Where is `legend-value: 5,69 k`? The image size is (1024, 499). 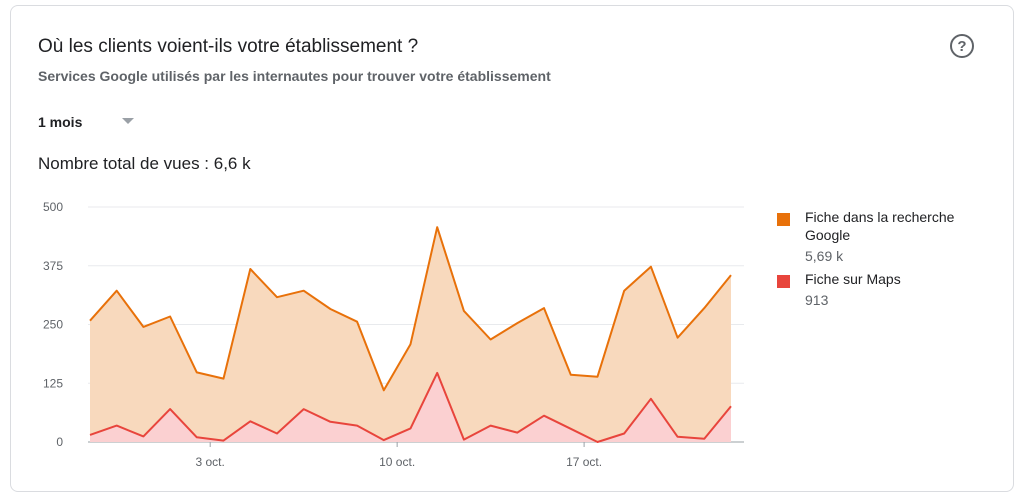
legend-value: 5,69 k is located at coordinates (824, 256).